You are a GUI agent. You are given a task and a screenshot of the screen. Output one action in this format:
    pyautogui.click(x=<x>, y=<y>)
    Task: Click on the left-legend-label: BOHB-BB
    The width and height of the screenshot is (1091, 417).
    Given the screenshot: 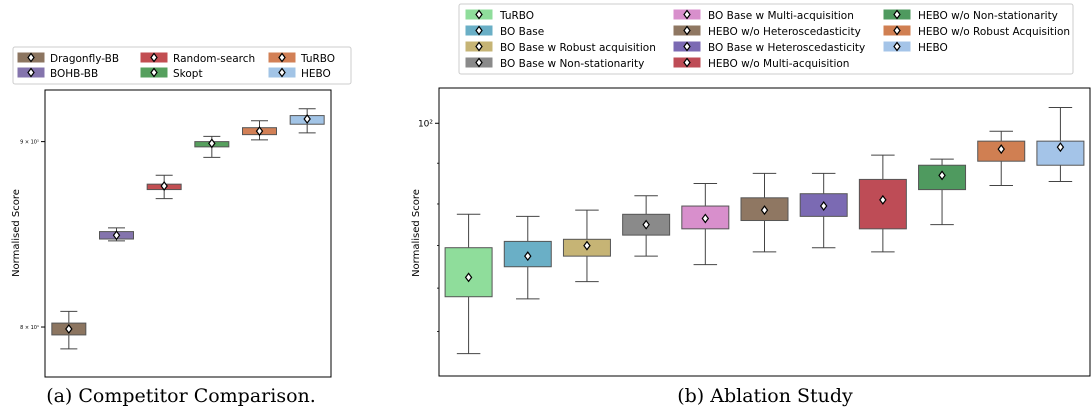 What is the action you would take?
    pyautogui.click(x=74, y=74)
    